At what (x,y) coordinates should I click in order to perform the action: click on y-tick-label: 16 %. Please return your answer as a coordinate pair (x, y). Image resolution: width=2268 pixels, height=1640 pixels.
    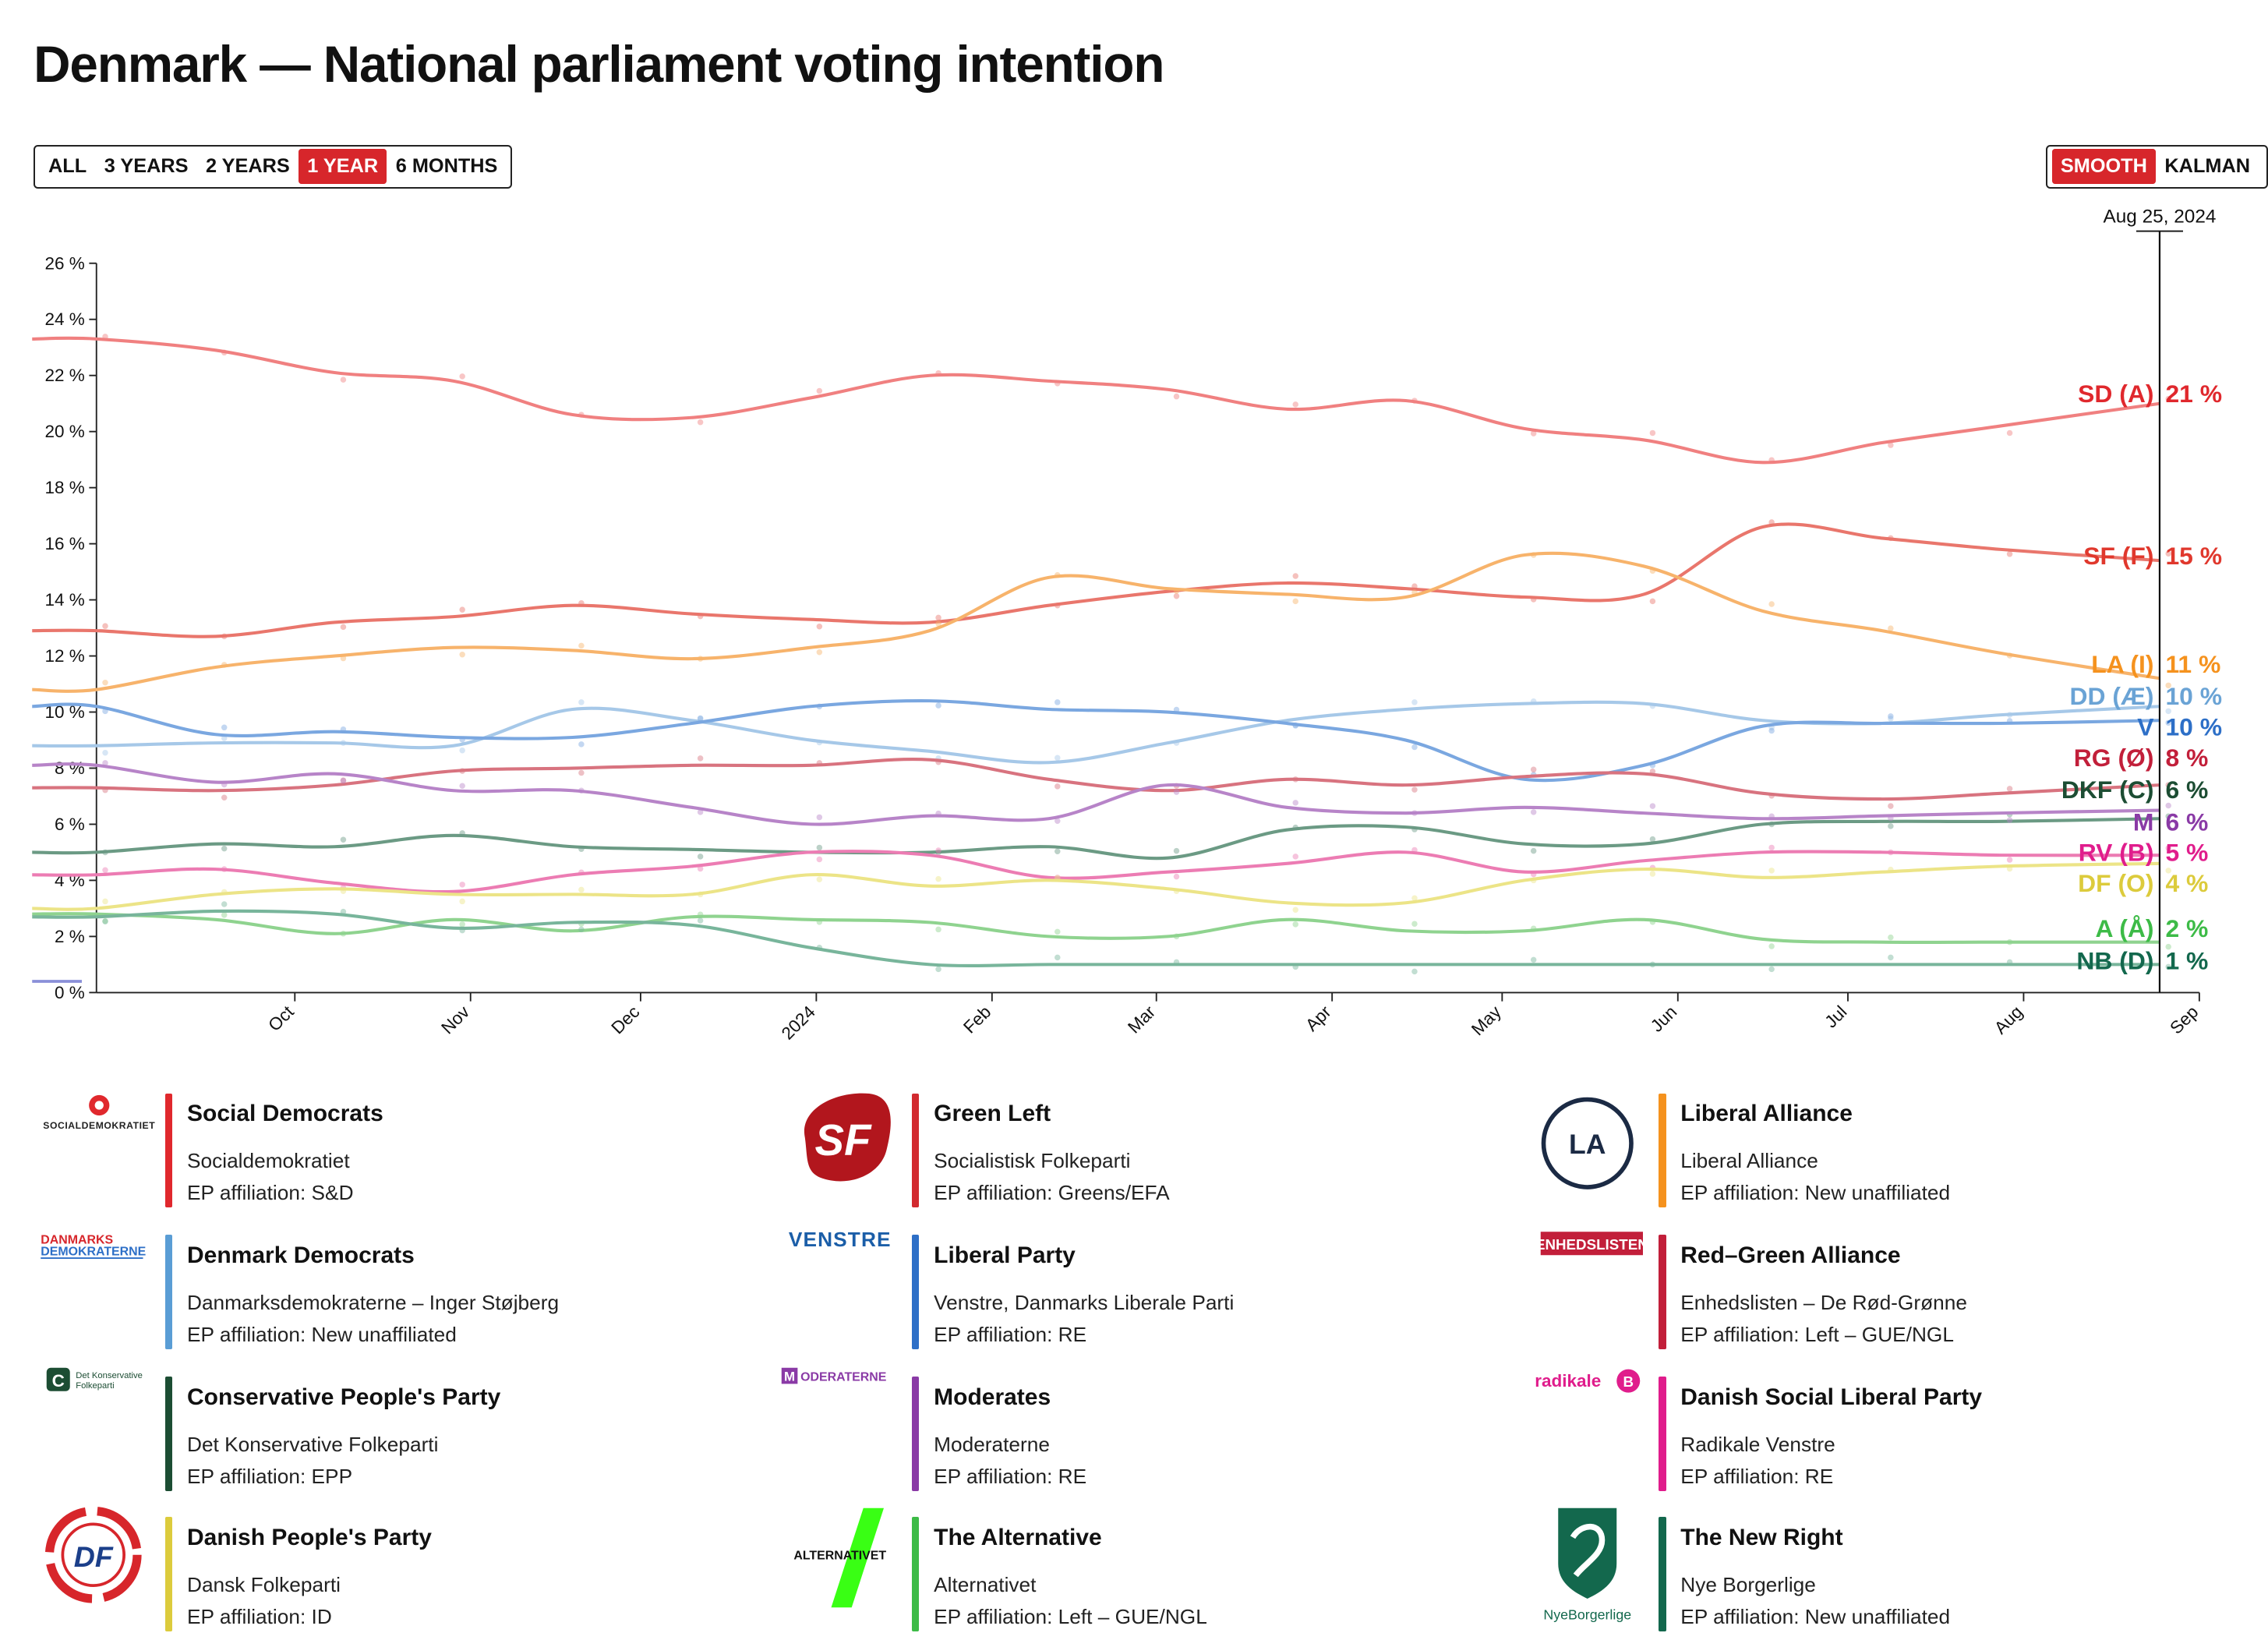
    Looking at the image, I should click on (64, 543).